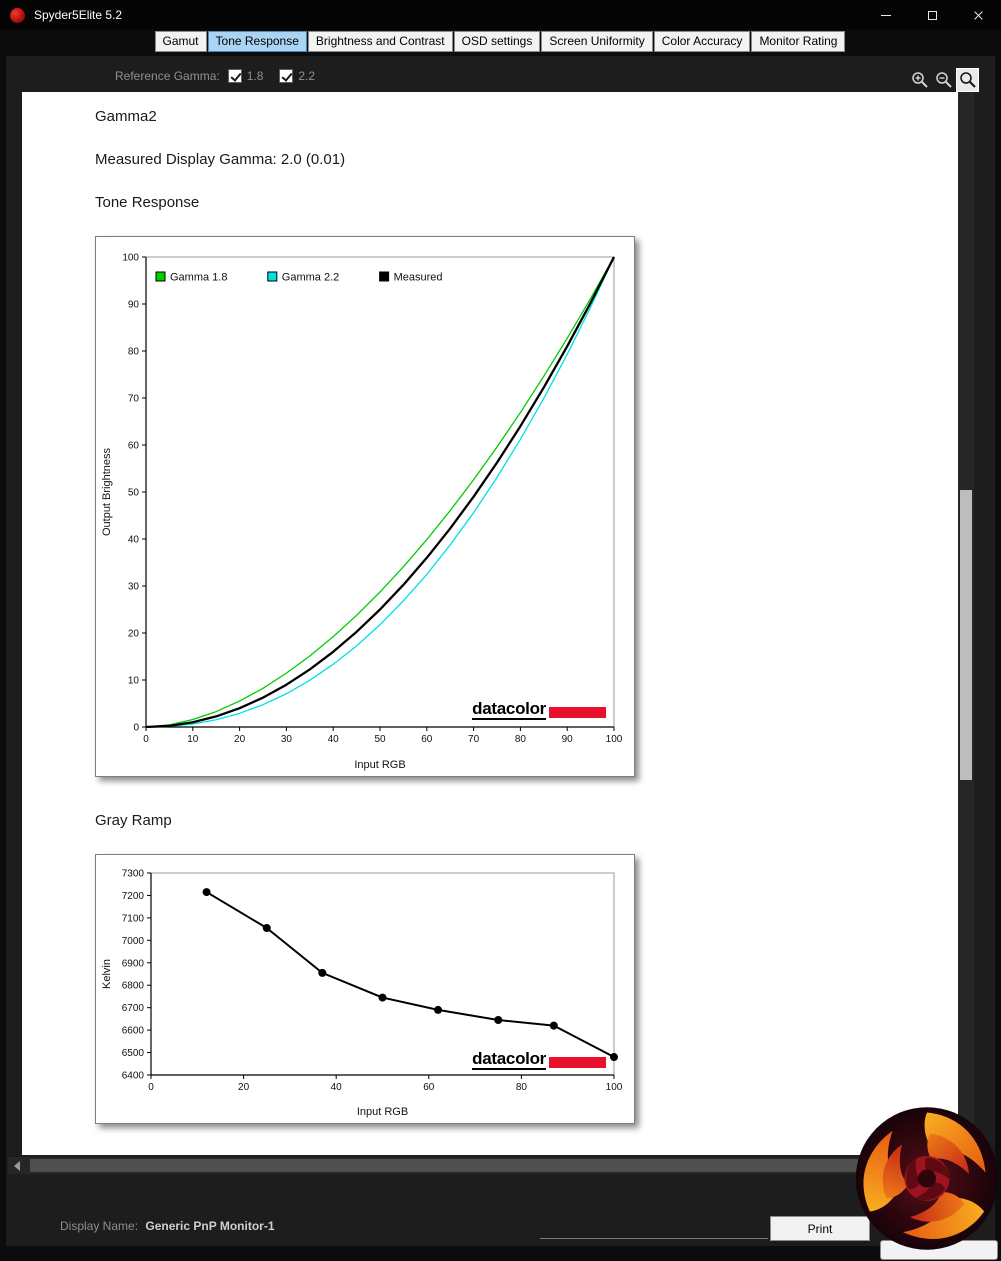 The width and height of the screenshot is (1001, 1261). Describe the element at coordinates (133, 1008) in the screenshot. I see `svg-text: 6700` at that location.